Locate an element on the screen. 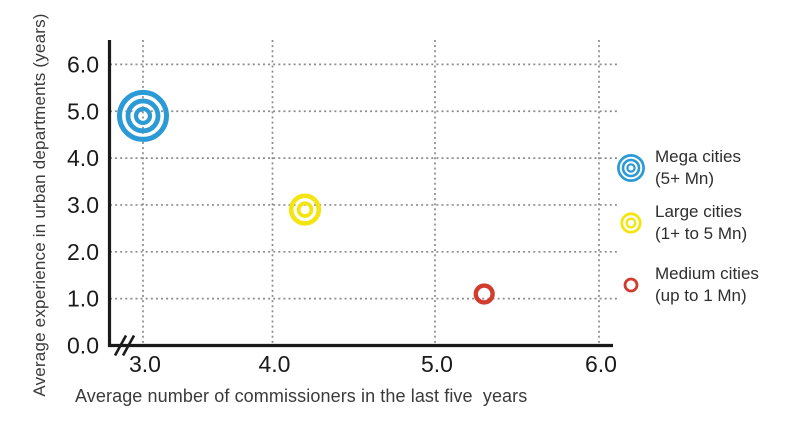 This screenshot has height=440, width=800. legend-item-mega-cities: Mega cities (5+ Mn) is located at coordinates (708, 168).